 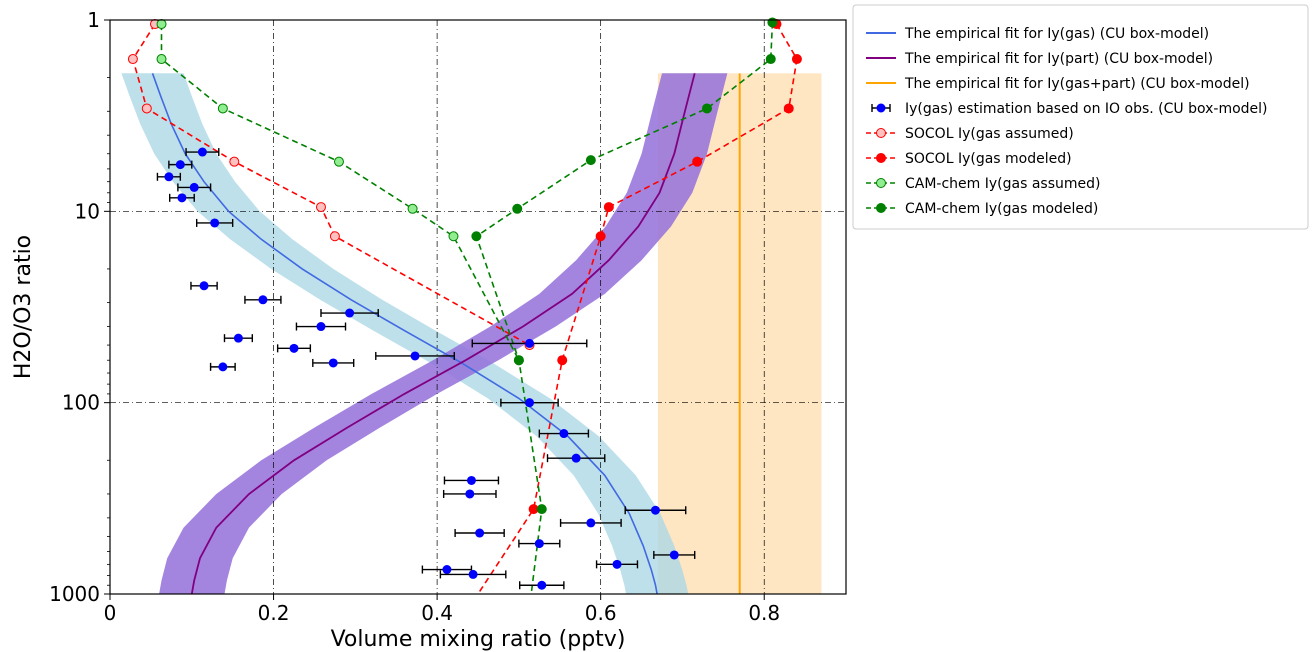 I want to click on y-tick-label: 100, so click(x=81, y=403).